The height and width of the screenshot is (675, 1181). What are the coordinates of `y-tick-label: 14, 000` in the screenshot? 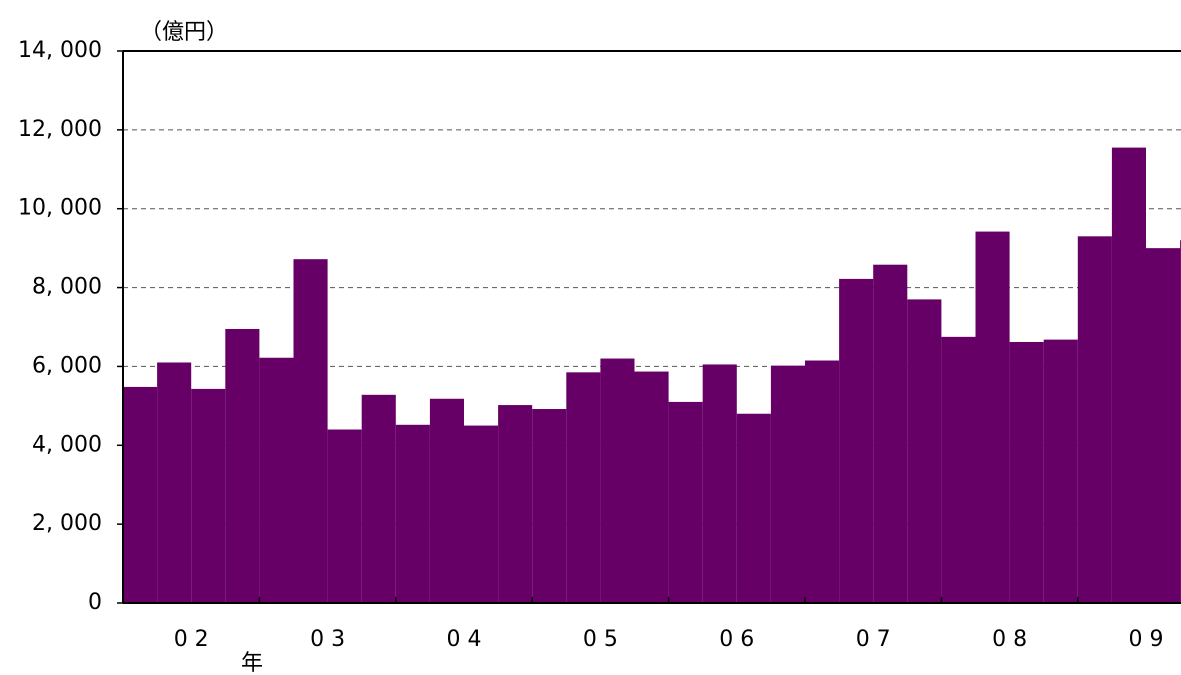 It's located at (60, 50).